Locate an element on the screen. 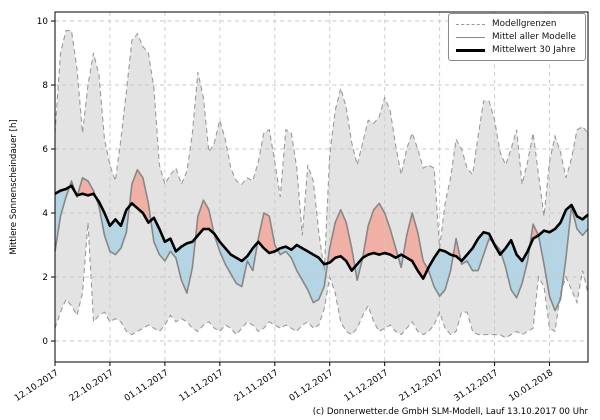 The width and height of the screenshot is (600, 420). svg-text: 6 is located at coordinates (45, 150).